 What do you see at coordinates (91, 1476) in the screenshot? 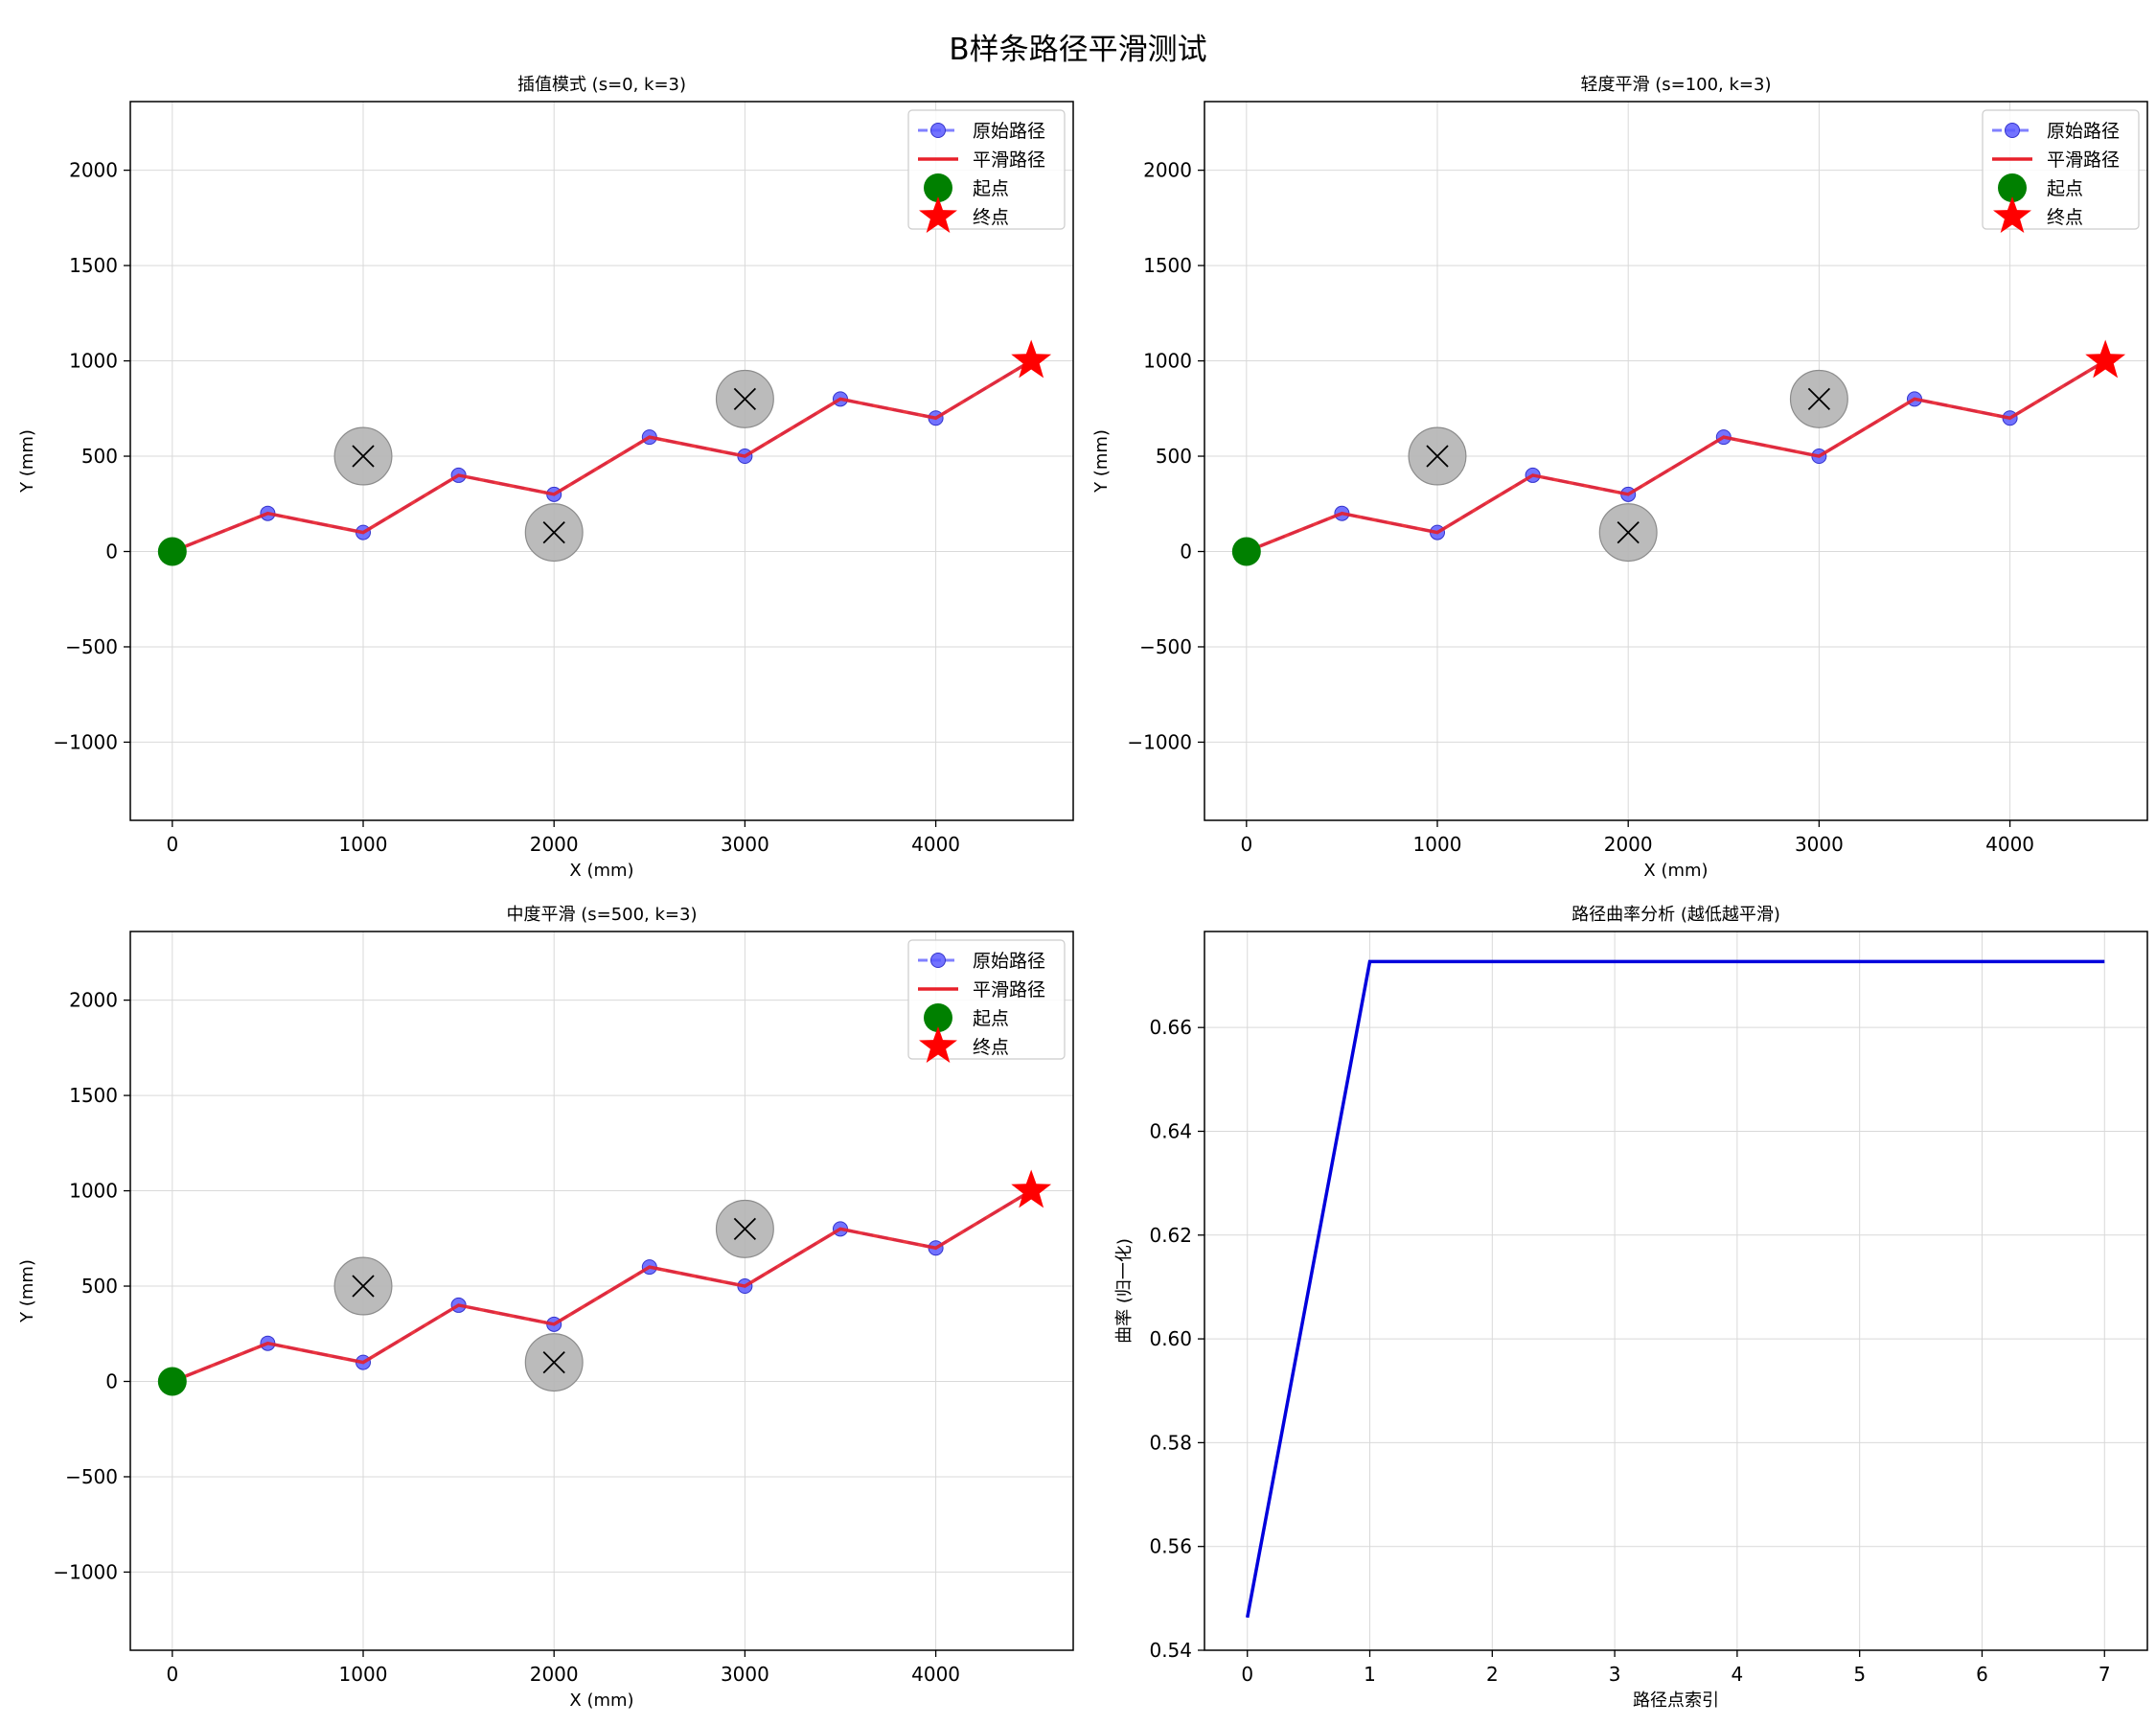
I see `y-tick-label: −500` at bounding box center [91, 1476].